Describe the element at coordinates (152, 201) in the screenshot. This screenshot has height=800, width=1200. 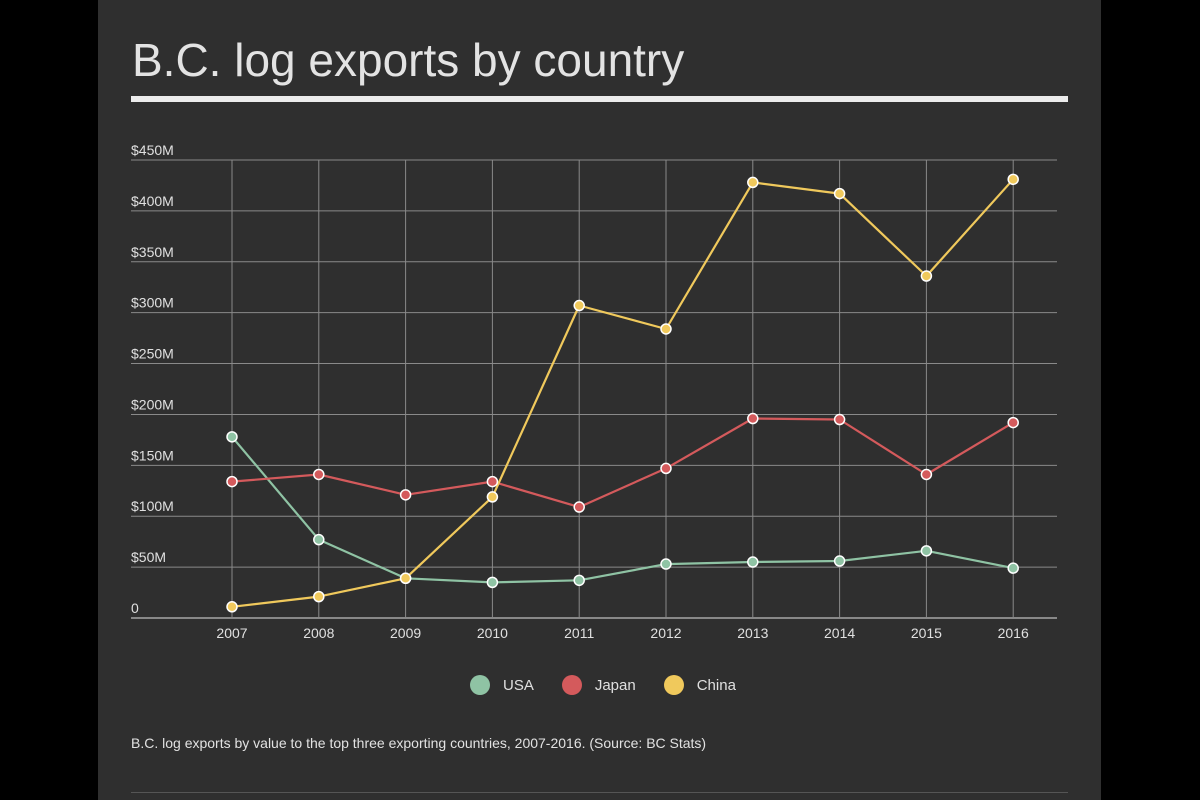
I see `y-tick-label: $400M` at that location.